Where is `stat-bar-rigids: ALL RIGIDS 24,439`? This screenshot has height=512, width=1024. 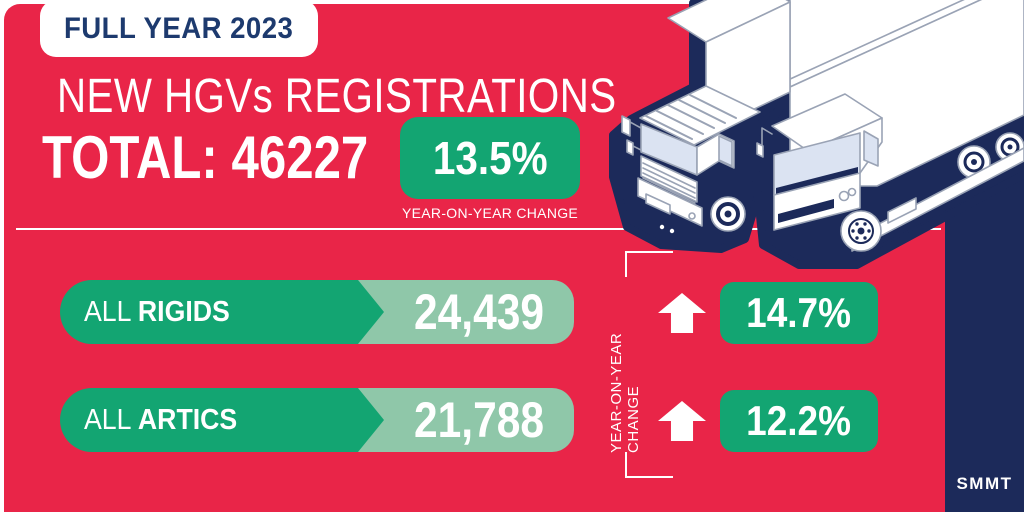
stat-bar-rigids: ALL RIGIDS 24,439 is located at coordinates (317, 312).